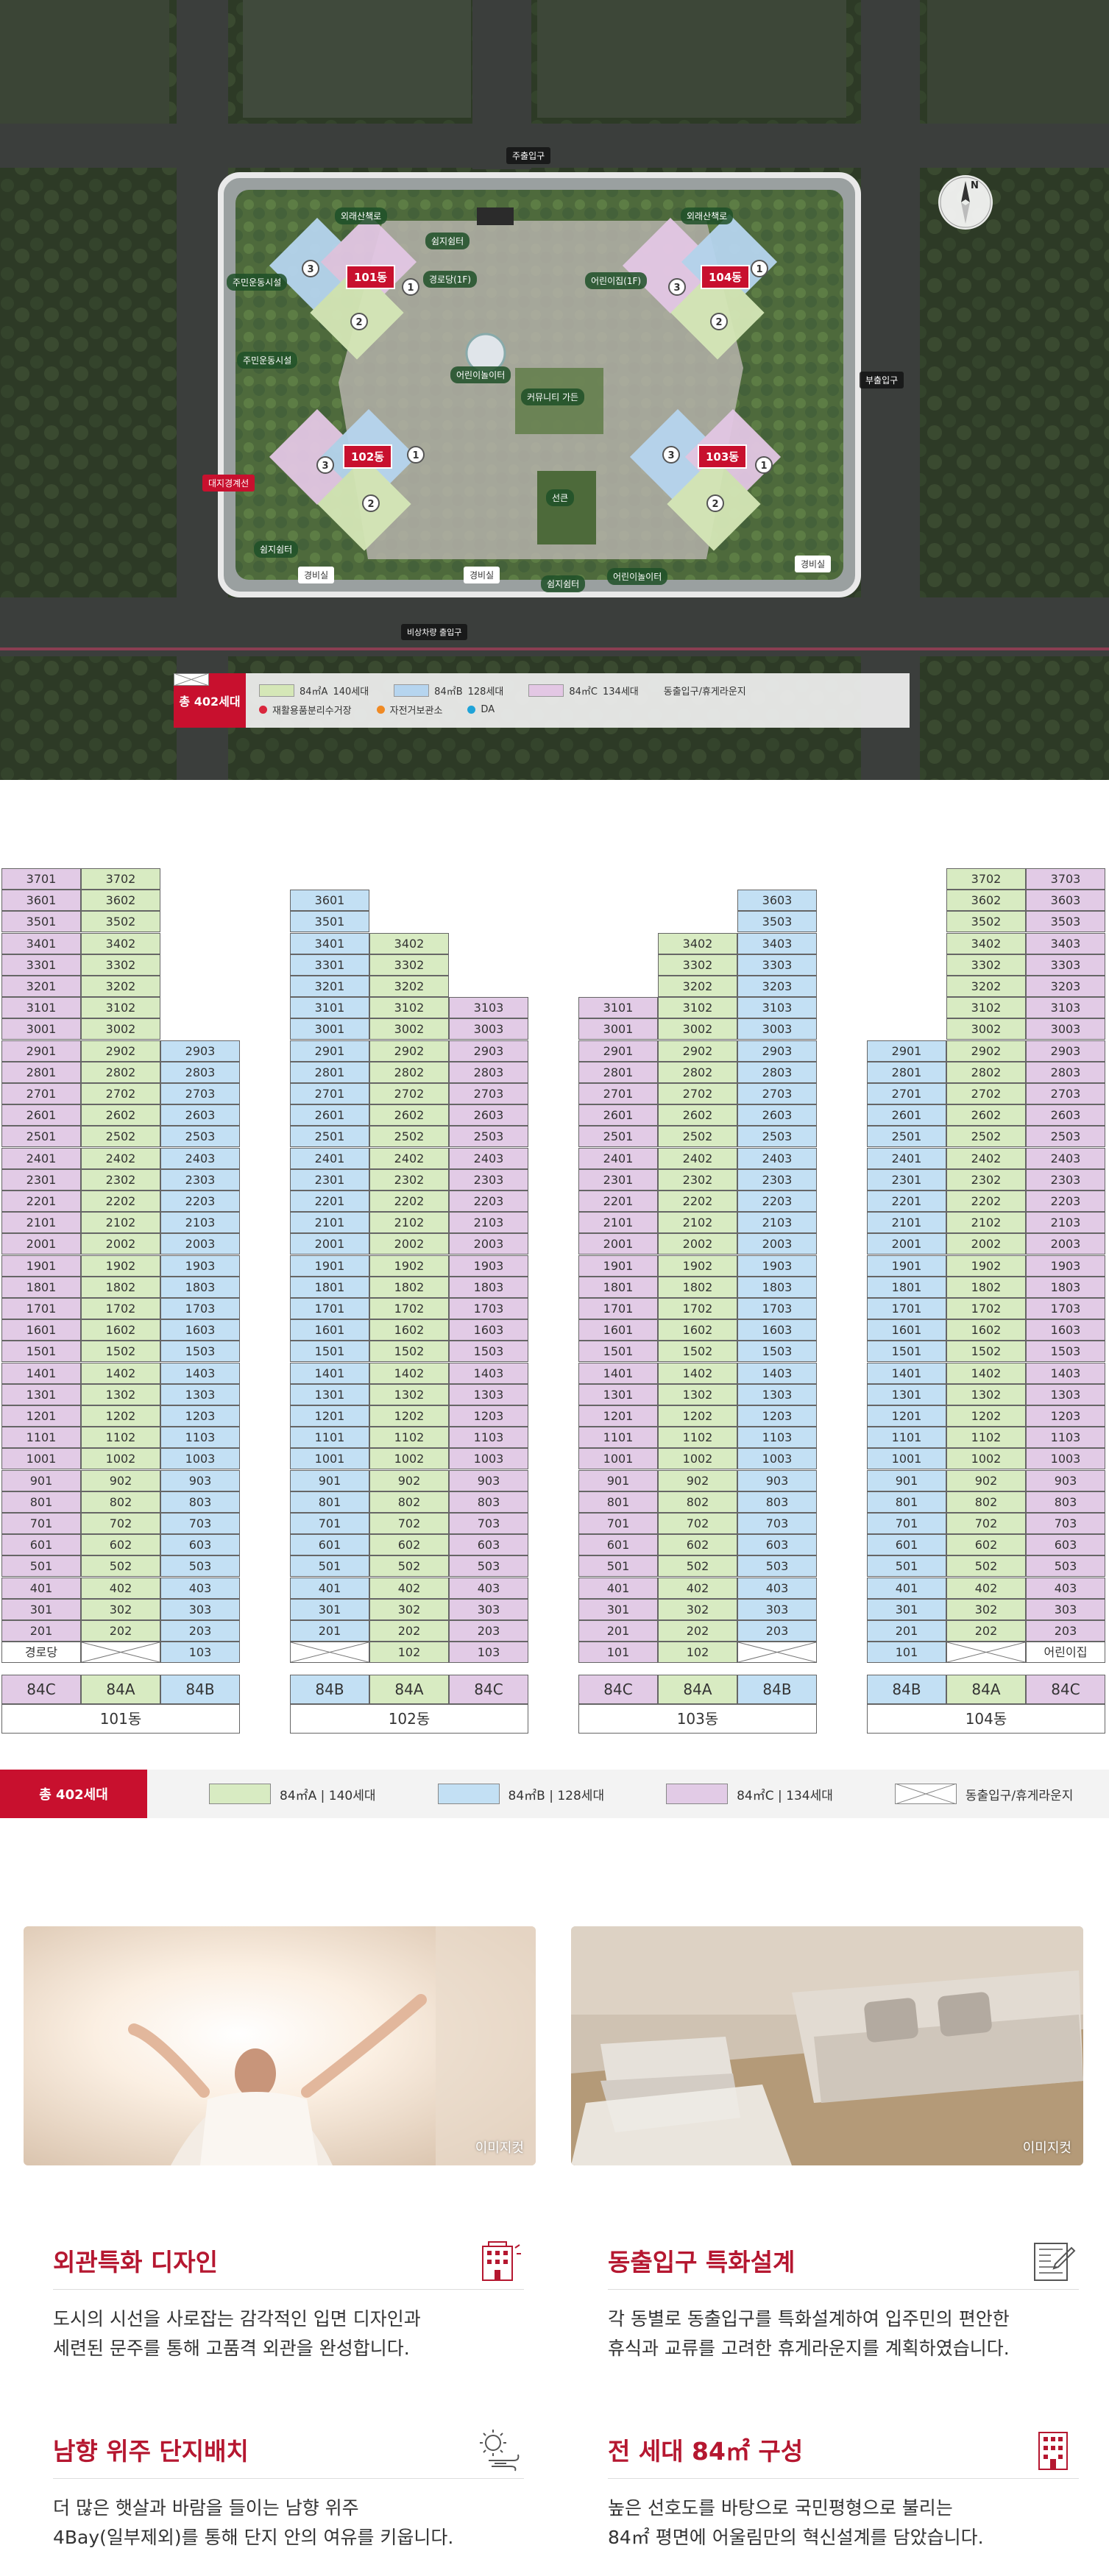 This screenshot has height=2576, width=1109. What do you see at coordinates (41, 965) in the screenshot?
I see `unit-cell: 3301` at bounding box center [41, 965].